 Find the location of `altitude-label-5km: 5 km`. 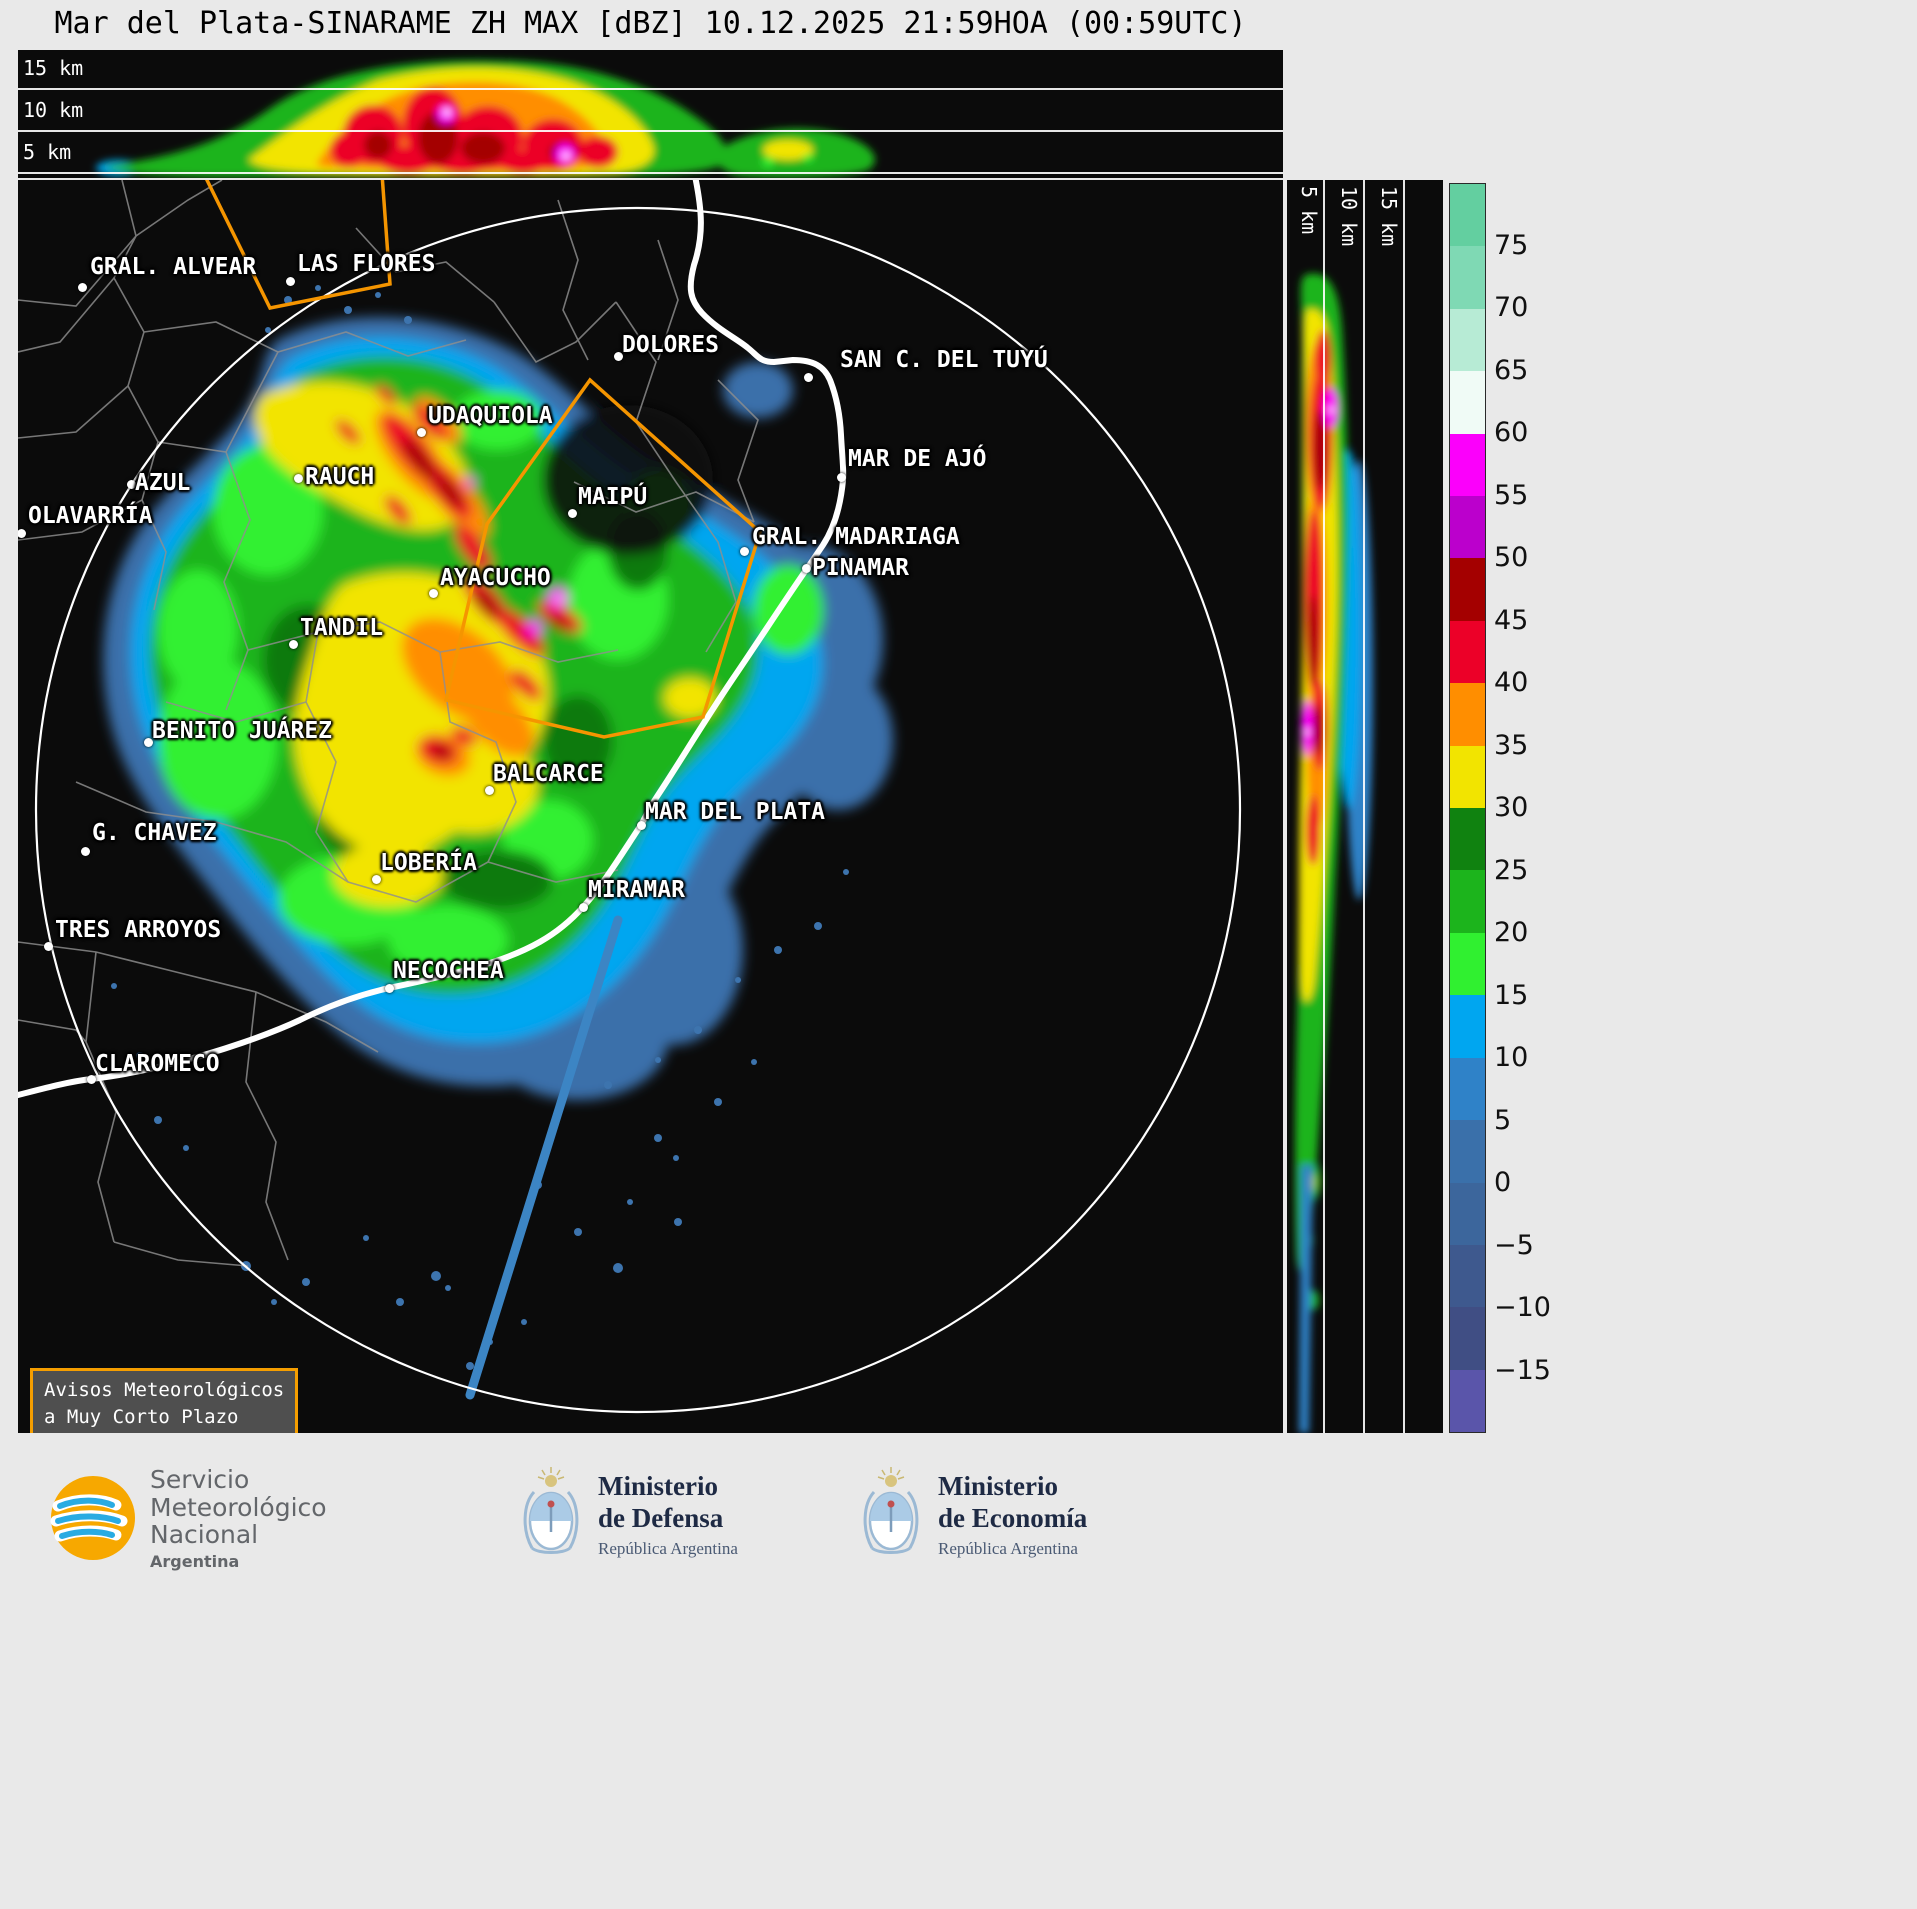

altitude-label-5km: 5 km is located at coordinates (47, 152).